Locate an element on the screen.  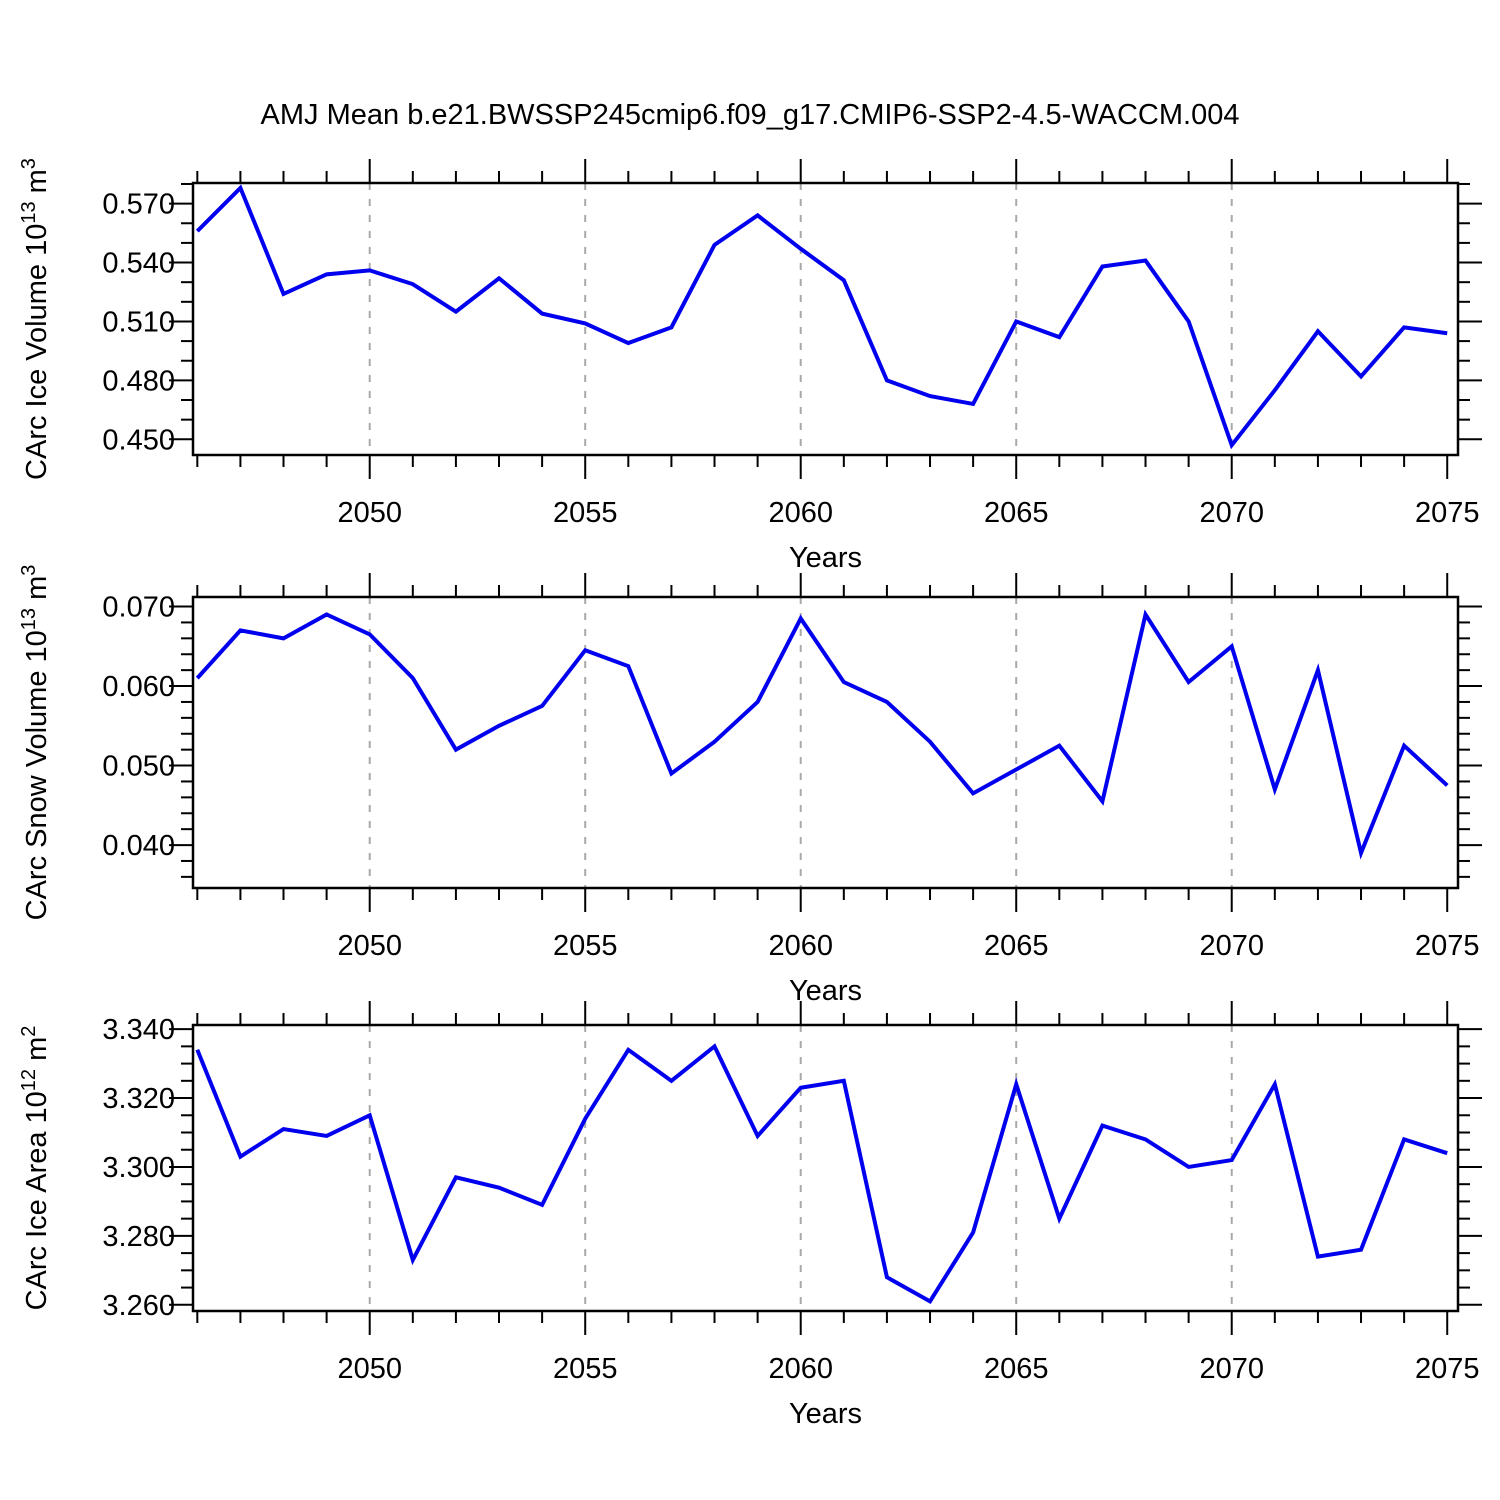
carc-ice-area-line is located at coordinates (821, 1174).